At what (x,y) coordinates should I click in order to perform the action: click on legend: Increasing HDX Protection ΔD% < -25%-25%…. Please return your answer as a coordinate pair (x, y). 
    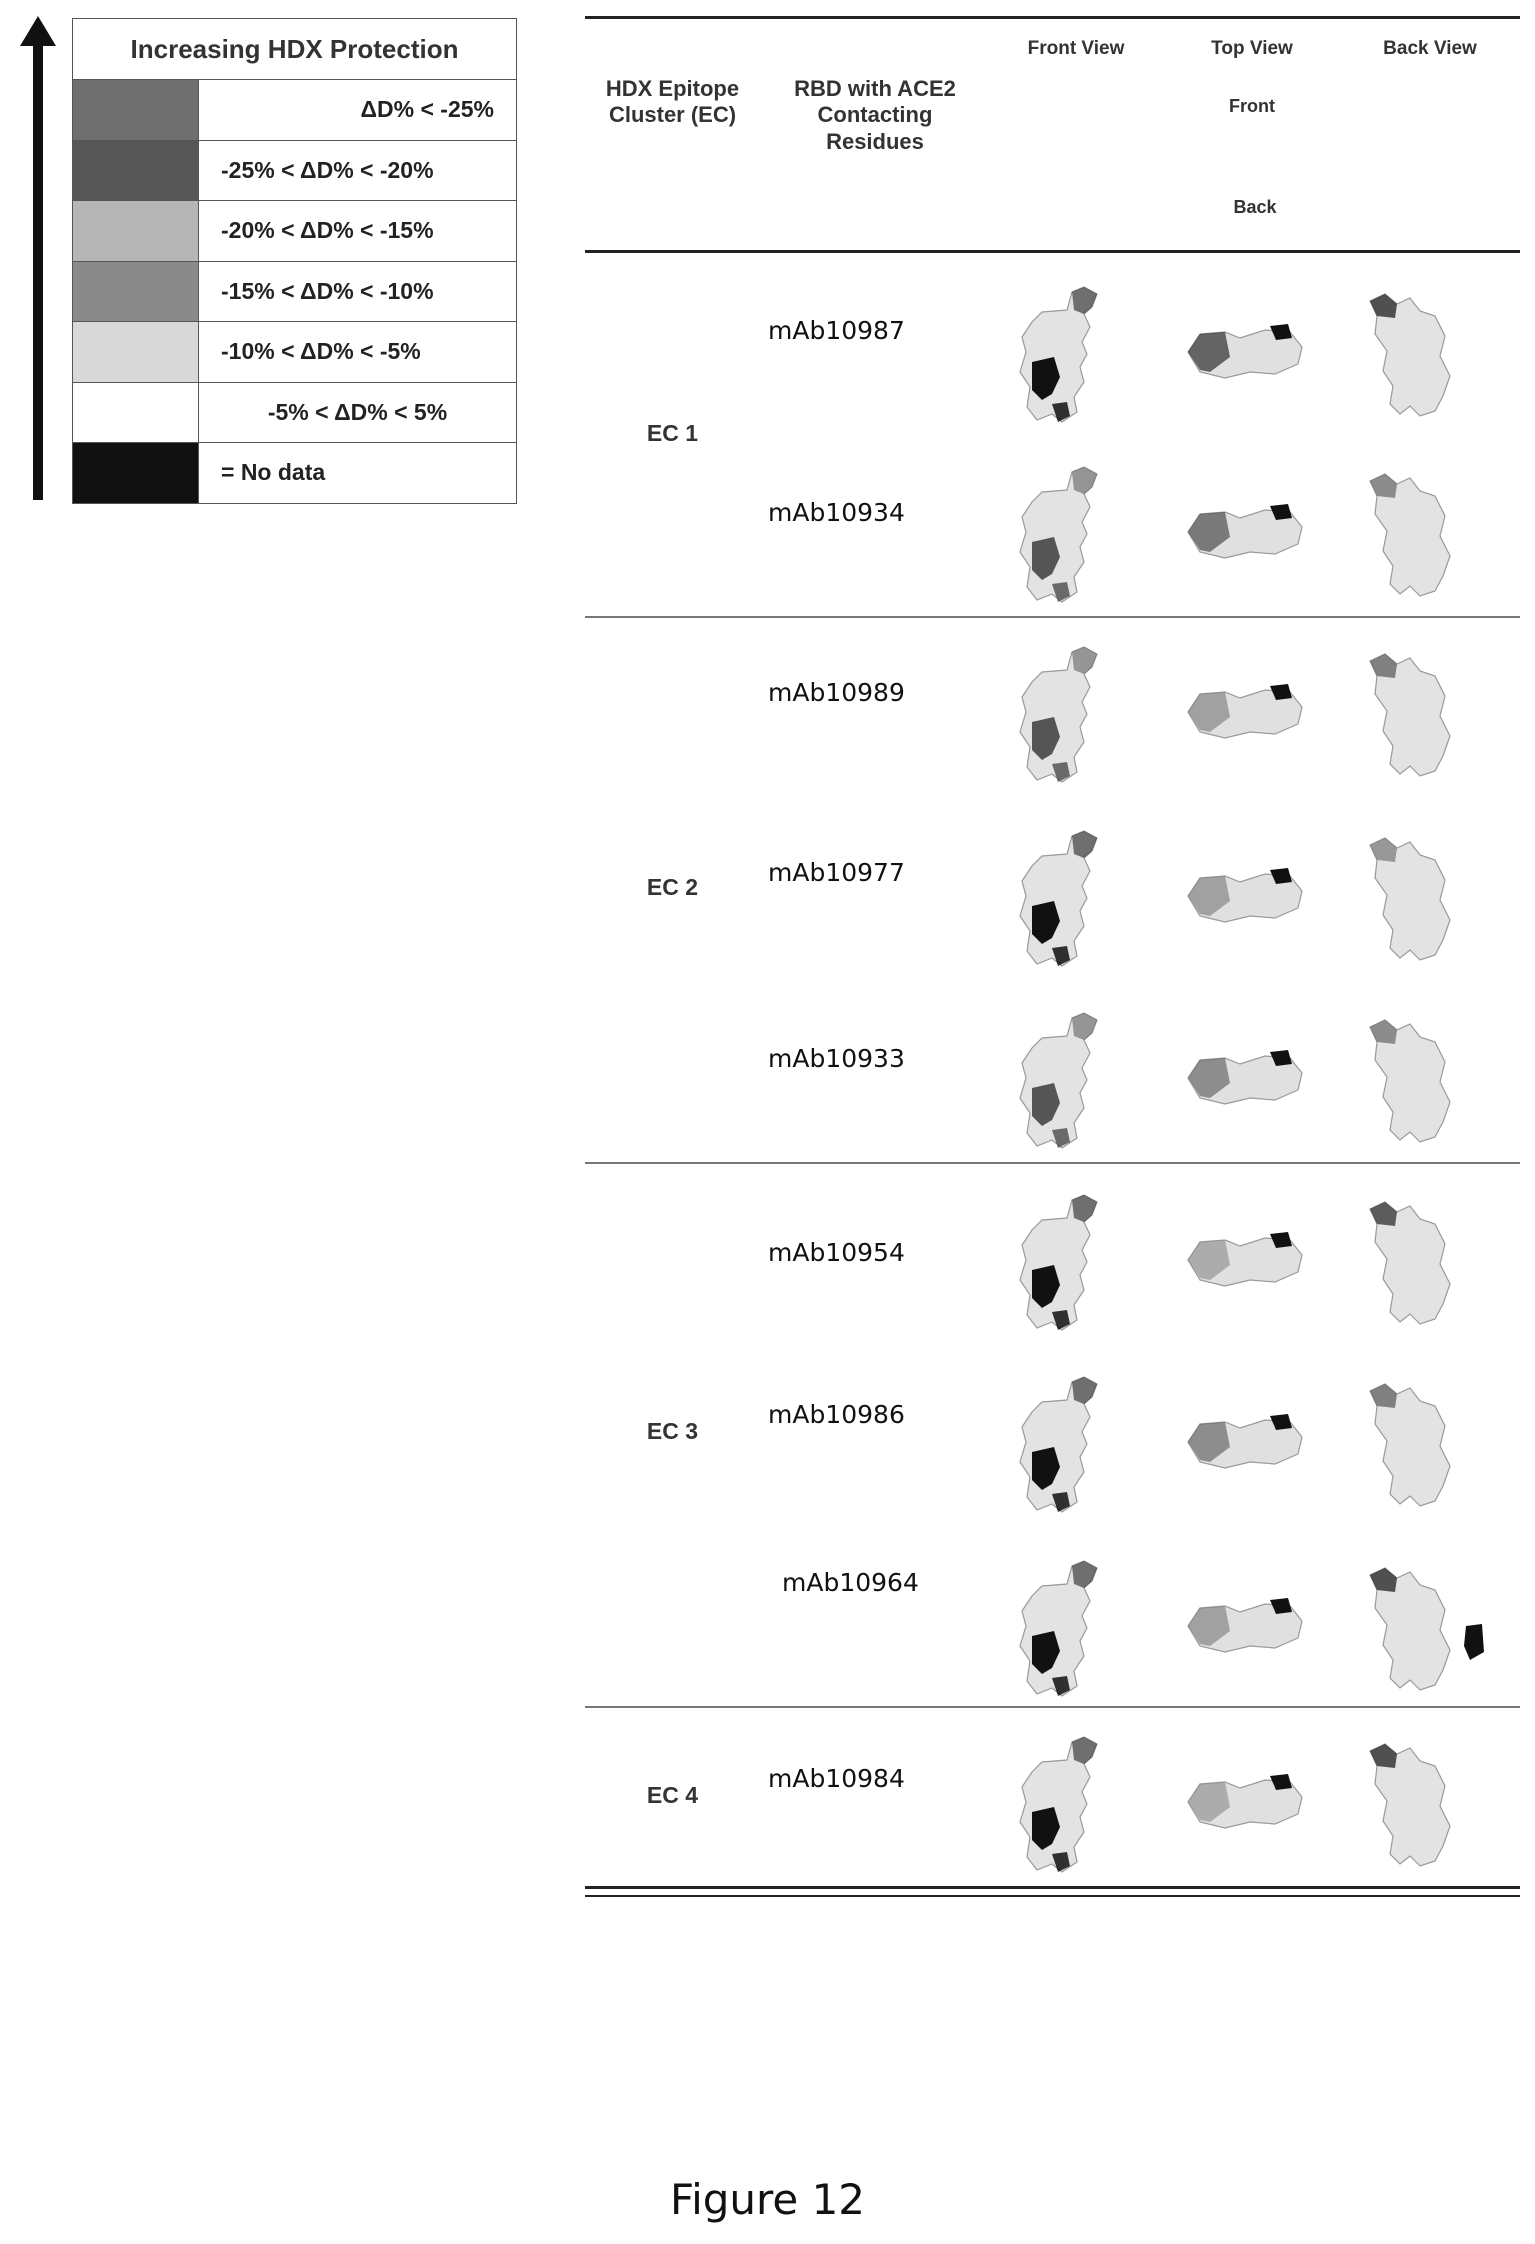
    Looking at the image, I should click on (294, 261).